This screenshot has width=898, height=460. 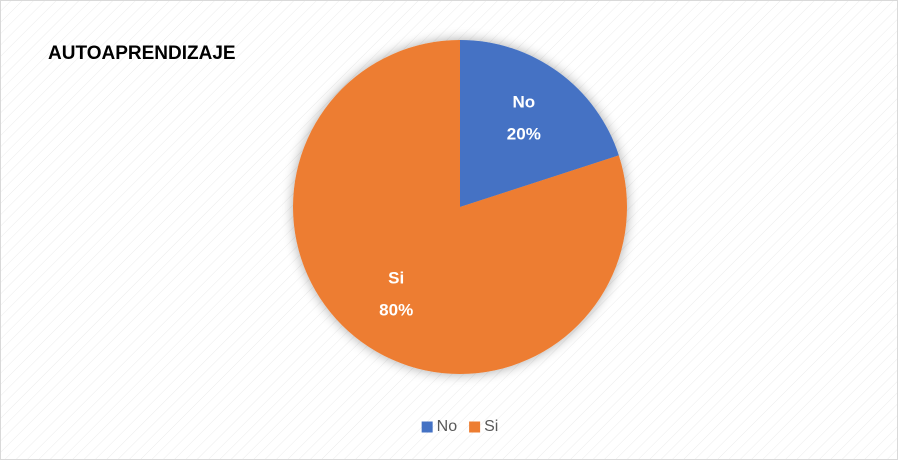 I want to click on legend-label: No, so click(x=447, y=426).